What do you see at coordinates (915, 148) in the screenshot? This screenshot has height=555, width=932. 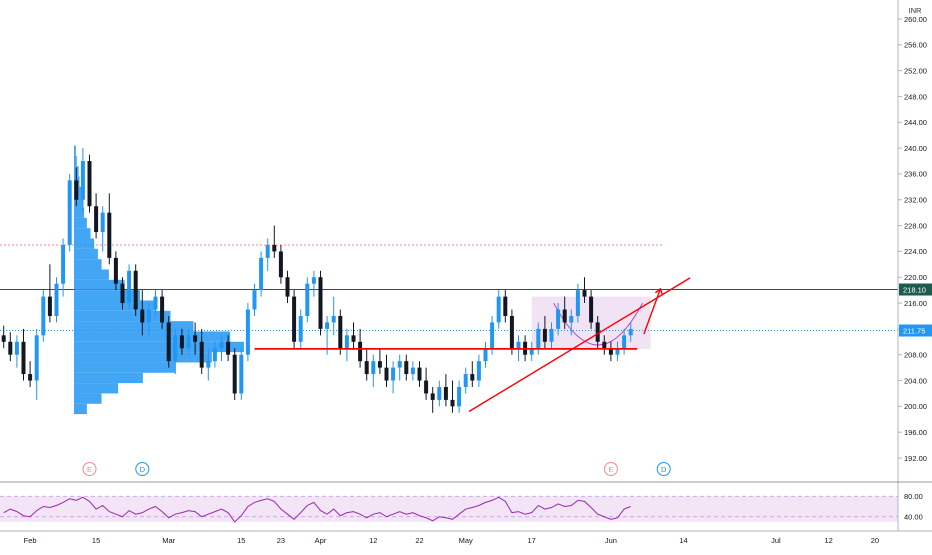 I see `price-tick-label: 240.00` at bounding box center [915, 148].